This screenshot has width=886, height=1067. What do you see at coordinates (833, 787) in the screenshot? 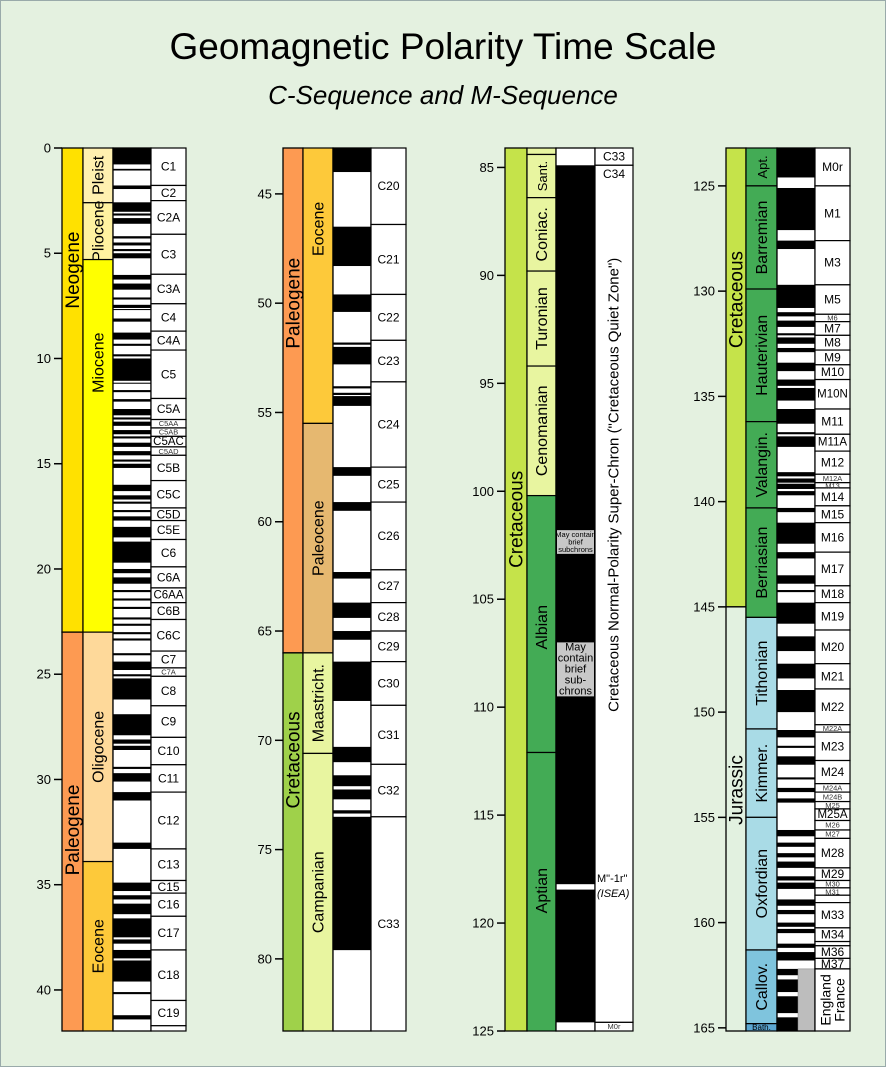
I see `chron-label: M24A` at bounding box center [833, 787].